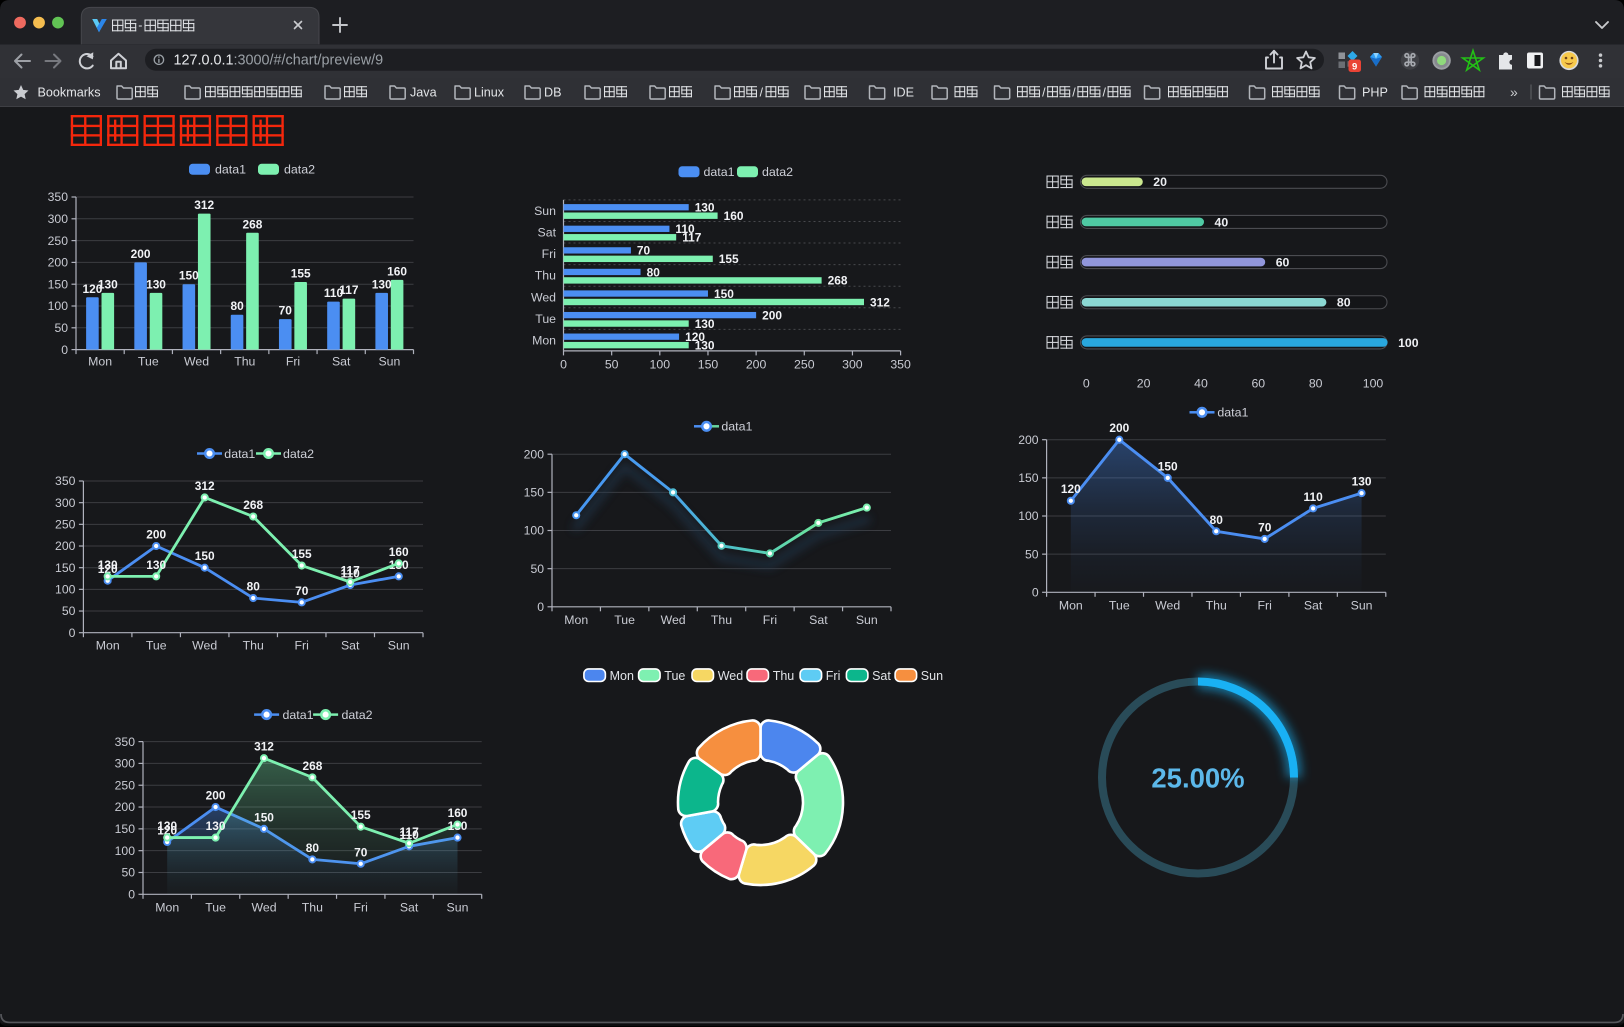  Describe the element at coordinates (489, 92) in the screenshot. I see `svg-text: Linux` at that location.